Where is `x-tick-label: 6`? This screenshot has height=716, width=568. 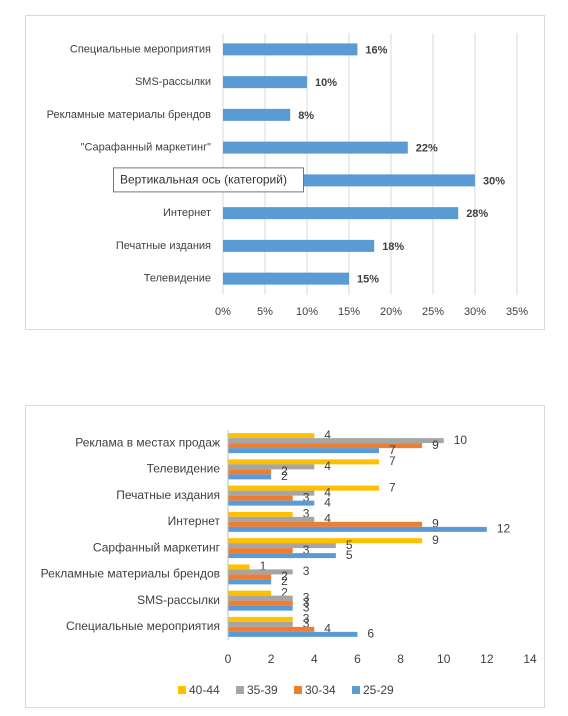 x-tick-label: 6 is located at coordinates (357, 659).